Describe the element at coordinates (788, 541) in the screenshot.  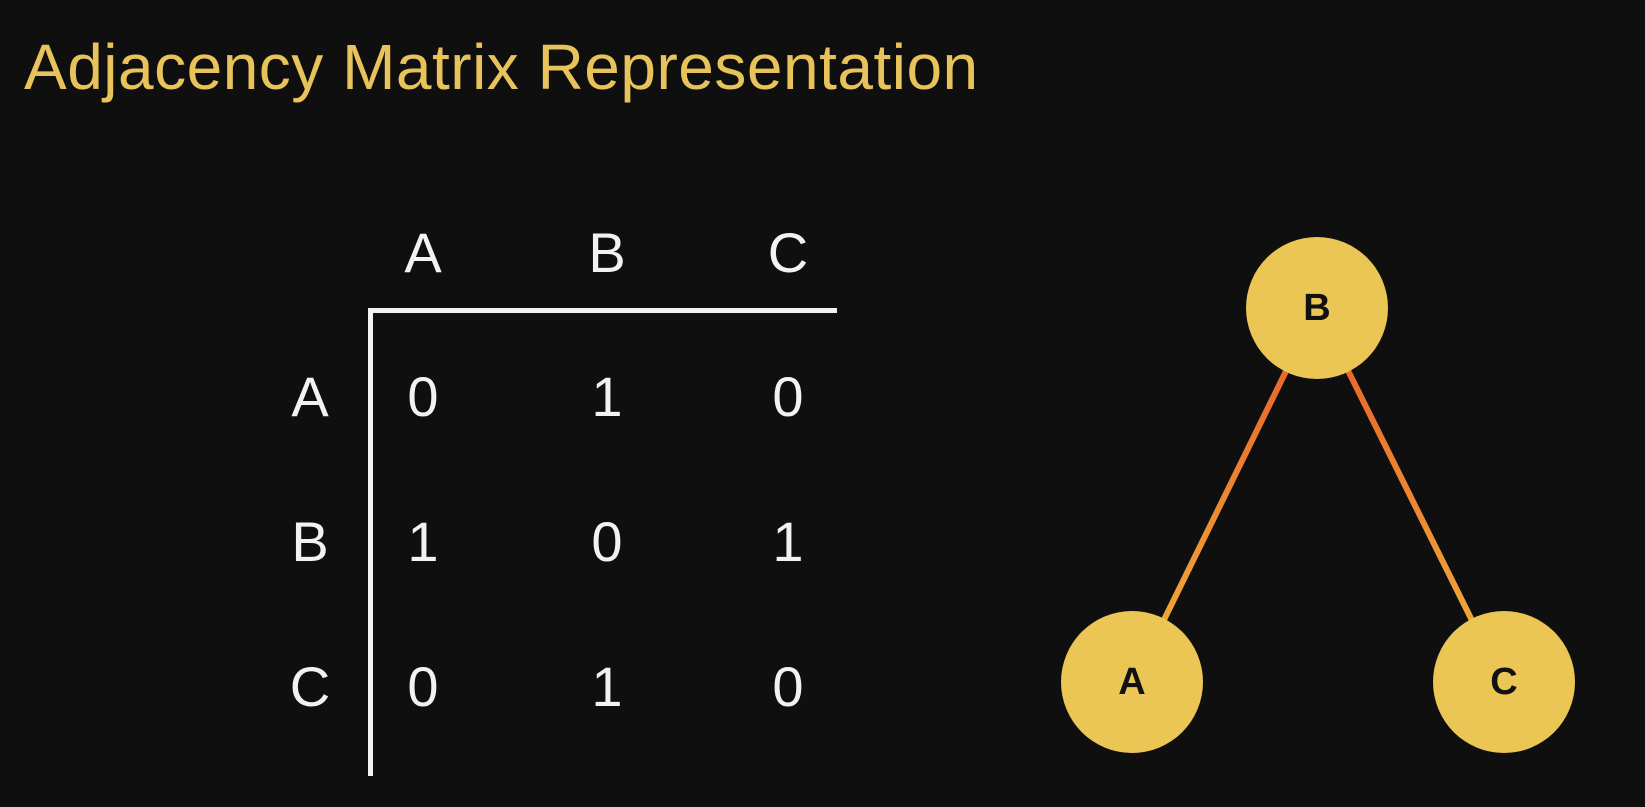
I see `matrix-cell-b-c: 1` at that location.